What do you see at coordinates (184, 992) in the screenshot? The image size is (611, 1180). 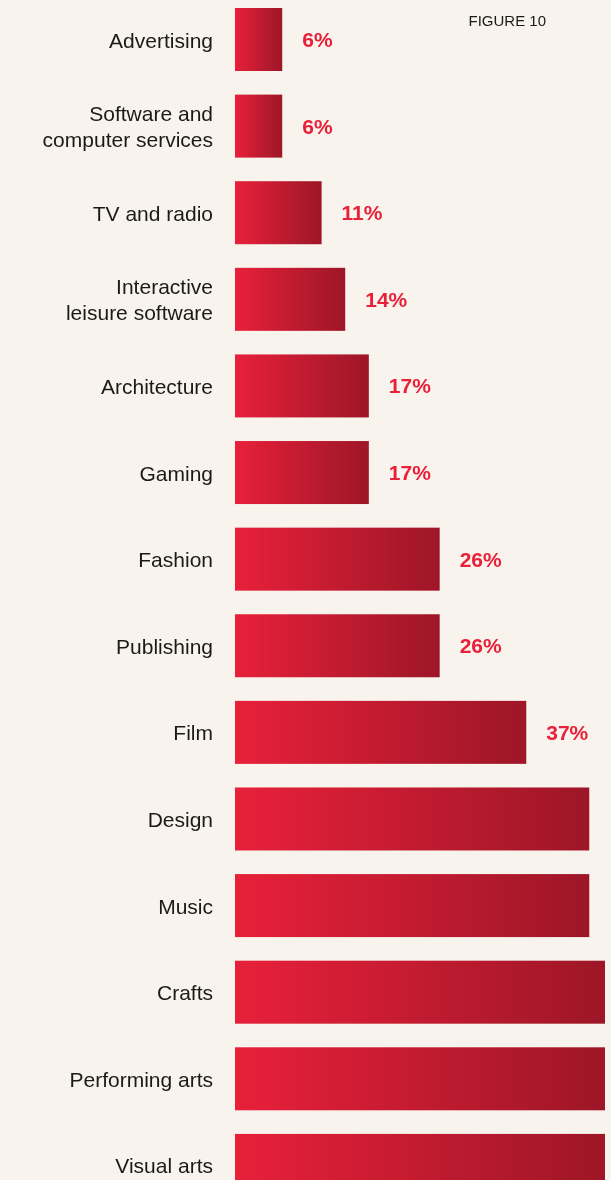 I see `y-tick-label: Crafts` at bounding box center [184, 992].